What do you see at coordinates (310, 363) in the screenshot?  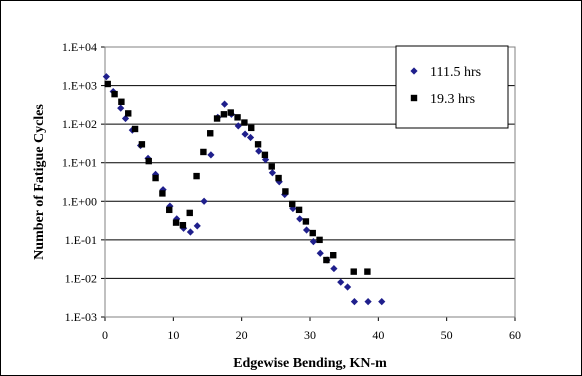 I see `x-axis-title: Edgewise Bending, KN-m` at bounding box center [310, 363].